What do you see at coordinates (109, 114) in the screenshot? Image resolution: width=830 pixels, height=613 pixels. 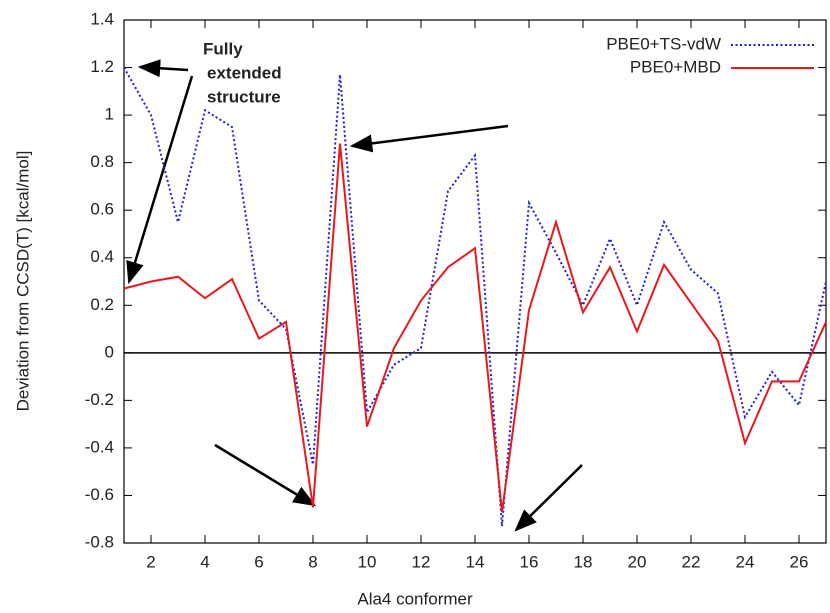 I see `y-tick-label: 1` at bounding box center [109, 114].